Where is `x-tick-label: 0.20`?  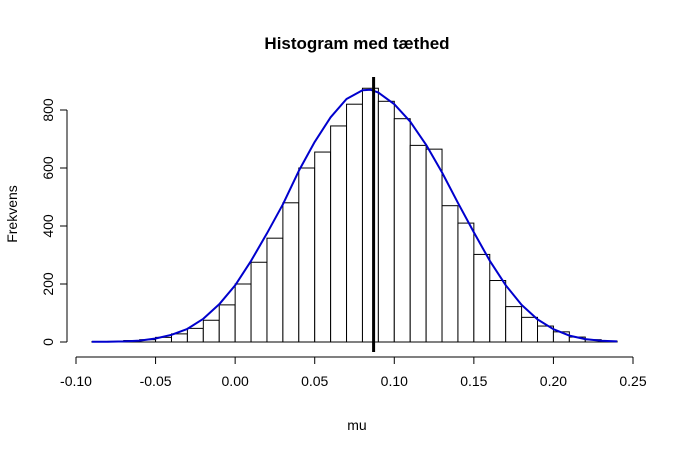 x-tick-label: 0.20 is located at coordinates (553, 381).